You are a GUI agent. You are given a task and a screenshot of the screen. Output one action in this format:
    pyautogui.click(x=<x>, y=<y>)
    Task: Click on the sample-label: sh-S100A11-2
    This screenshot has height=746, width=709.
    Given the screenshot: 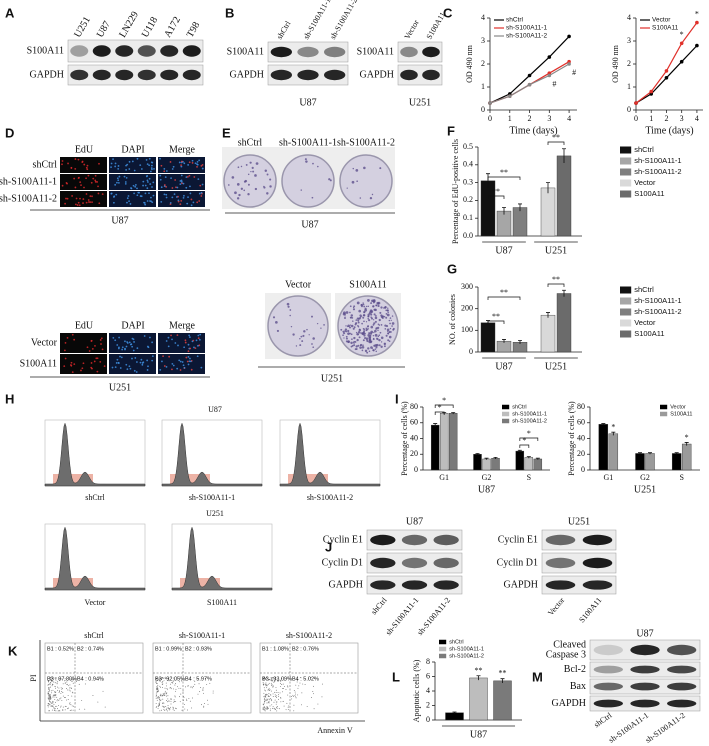 What is the action you would take?
    pyautogui.click(x=330, y=497)
    